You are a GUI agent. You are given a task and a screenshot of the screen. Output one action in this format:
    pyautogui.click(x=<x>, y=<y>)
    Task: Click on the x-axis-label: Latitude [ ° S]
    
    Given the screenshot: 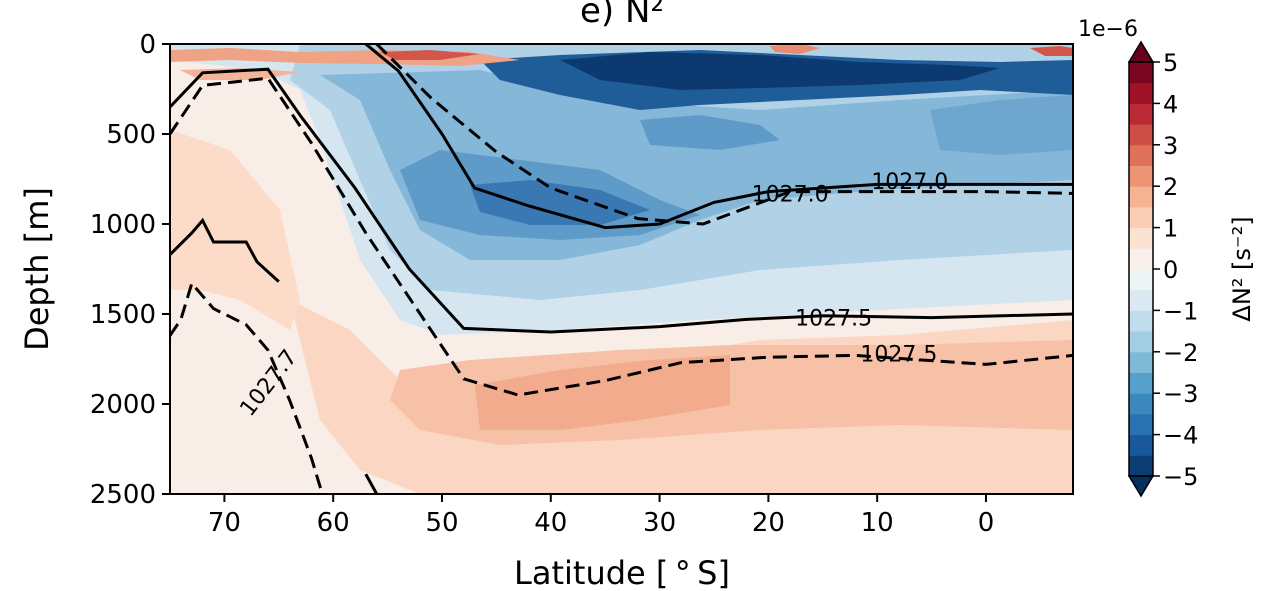 What is the action you would take?
    pyautogui.click(x=622, y=572)
    